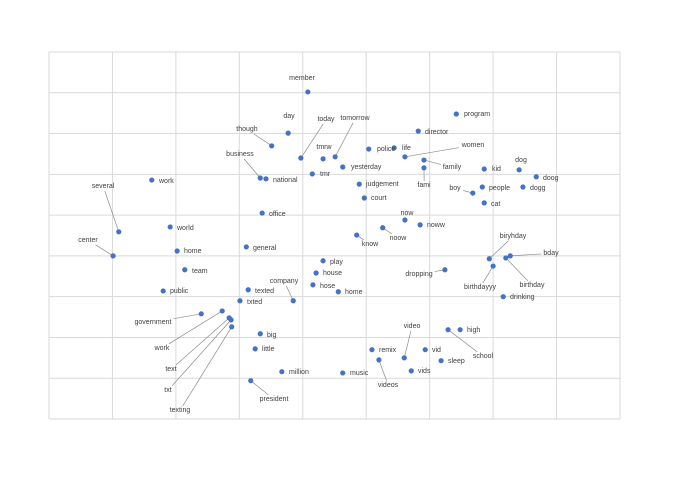 The width and height of the screenshot is (676, 478). What do you see at coordinates (455, 188) in the screenshot?
I see `point-label: boy` at bounding box center [455, 188].